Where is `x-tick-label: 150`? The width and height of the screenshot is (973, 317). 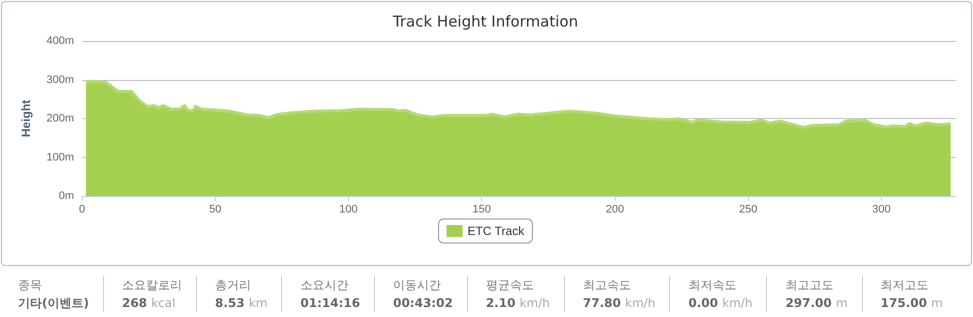
x-tick-label: 150 is located at coordinates (481, 210).